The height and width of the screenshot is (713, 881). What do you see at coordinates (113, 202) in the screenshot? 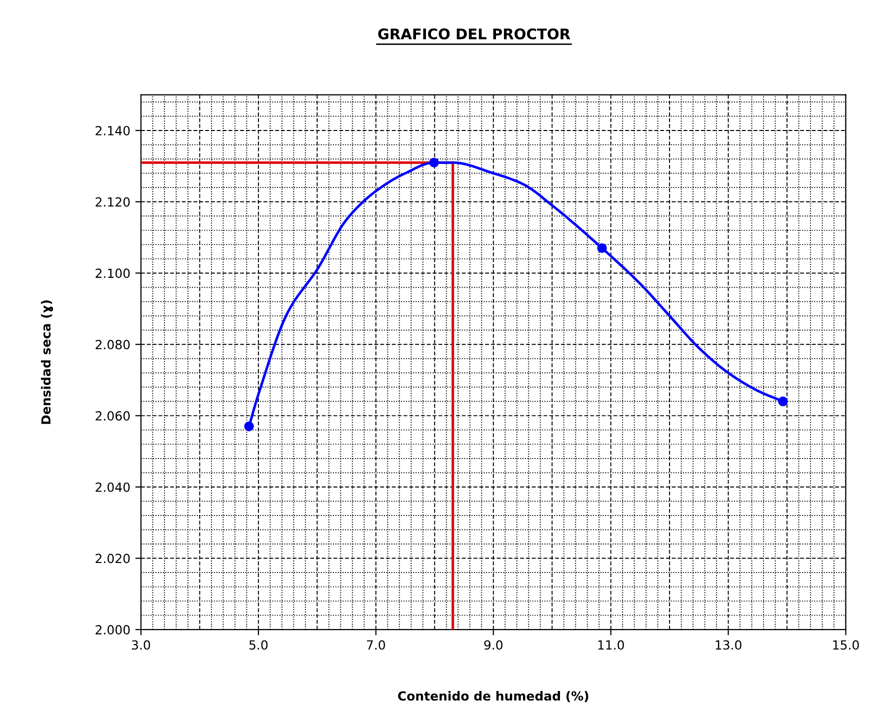
I see `y-tick-label: 2.120` at bounding box center [113, 202].